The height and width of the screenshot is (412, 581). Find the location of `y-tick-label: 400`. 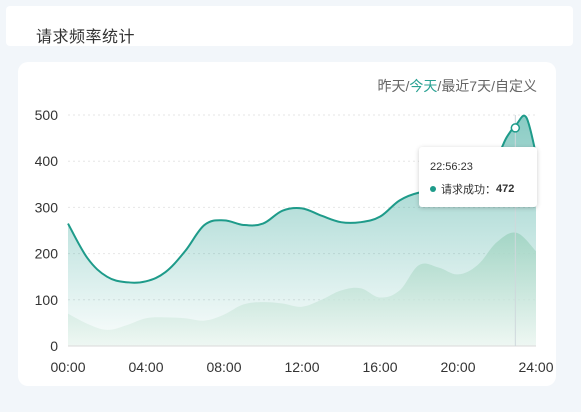

y-tick-label: 400 is located at coordinates (47, 161).